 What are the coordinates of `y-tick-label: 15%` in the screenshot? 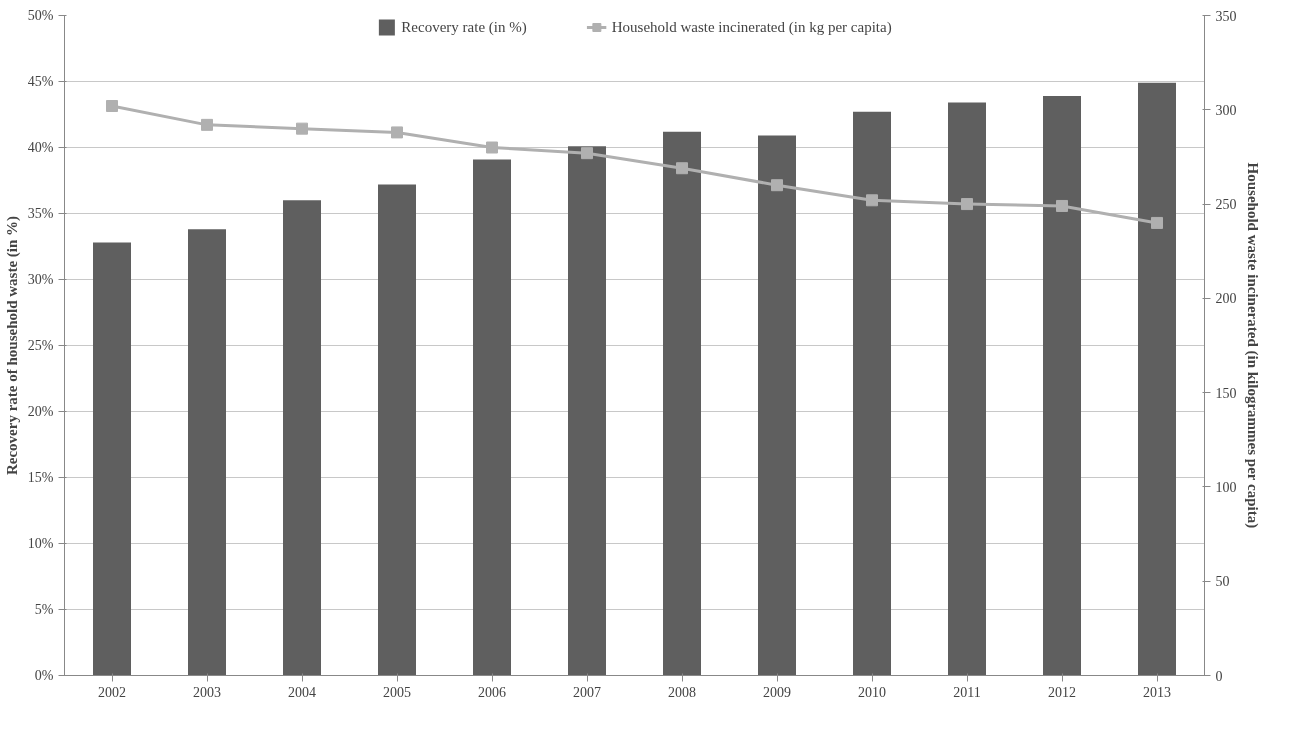 It's located at (40, 477).